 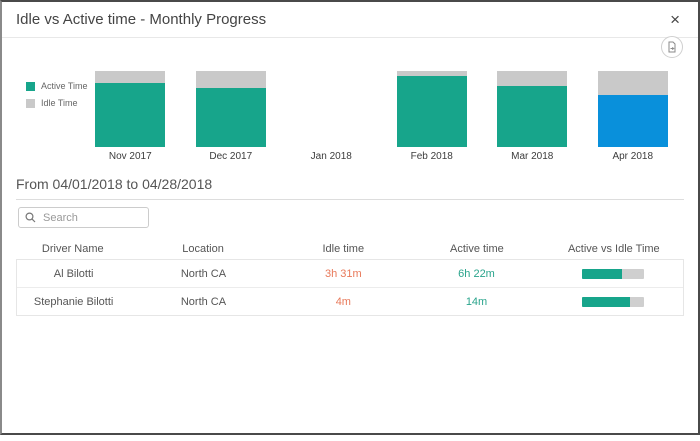 I want to click on column-header-active-time: Active time, so click(x=476, y=249).